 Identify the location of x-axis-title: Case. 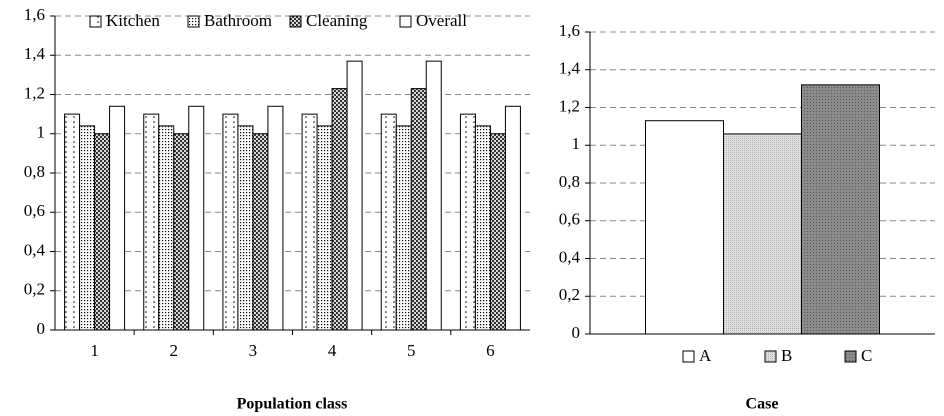
(762, 404).